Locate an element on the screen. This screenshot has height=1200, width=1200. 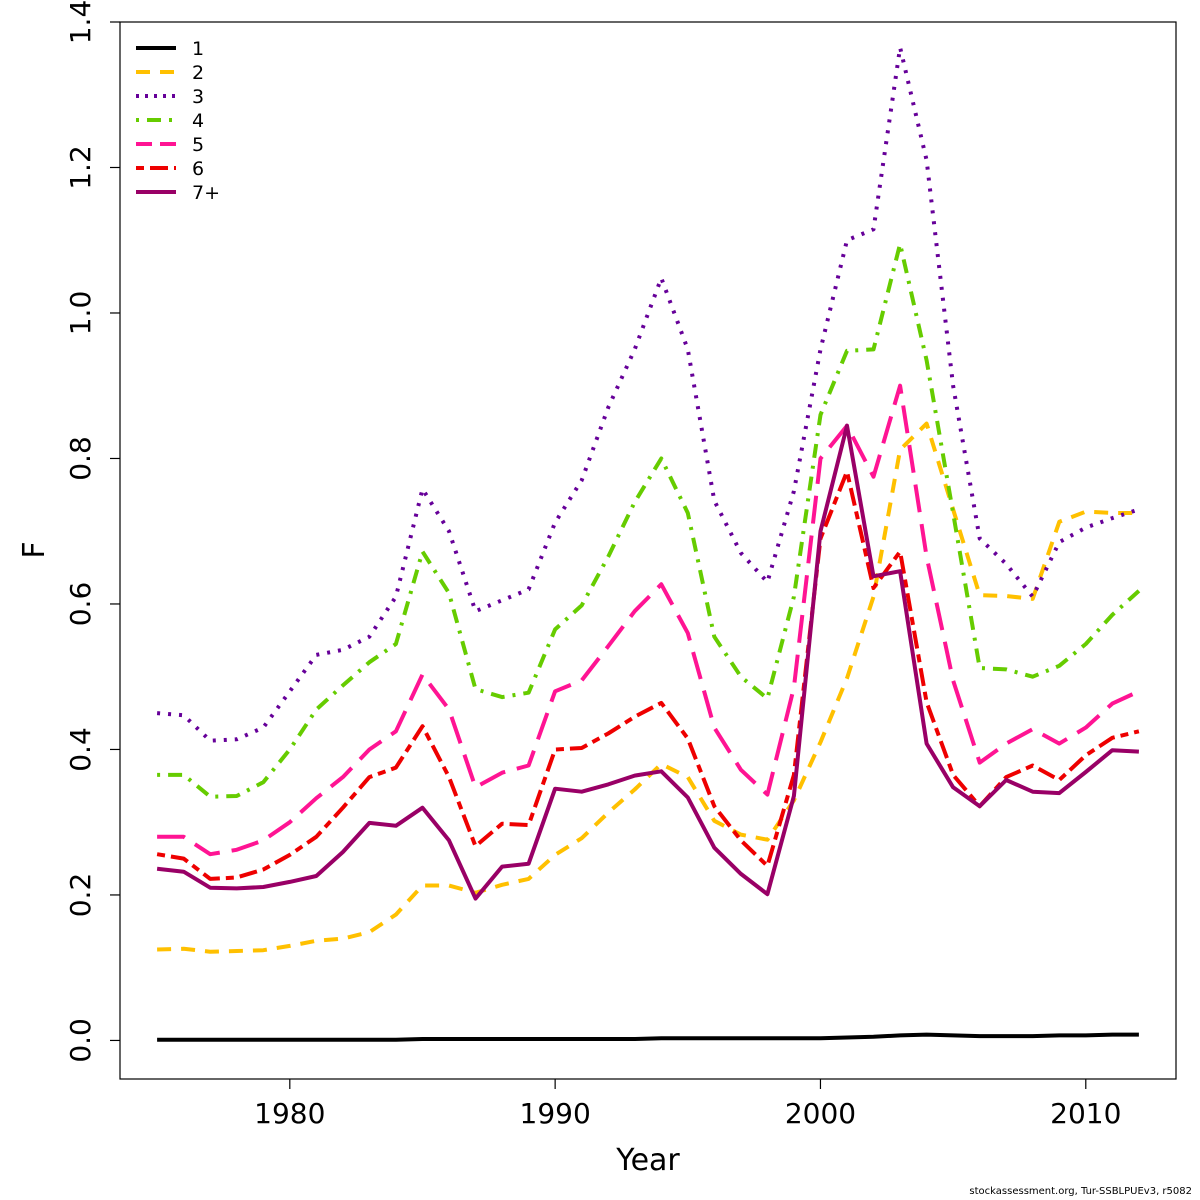
x-tick-label: 1990 is located at coordinates (555, 1113).